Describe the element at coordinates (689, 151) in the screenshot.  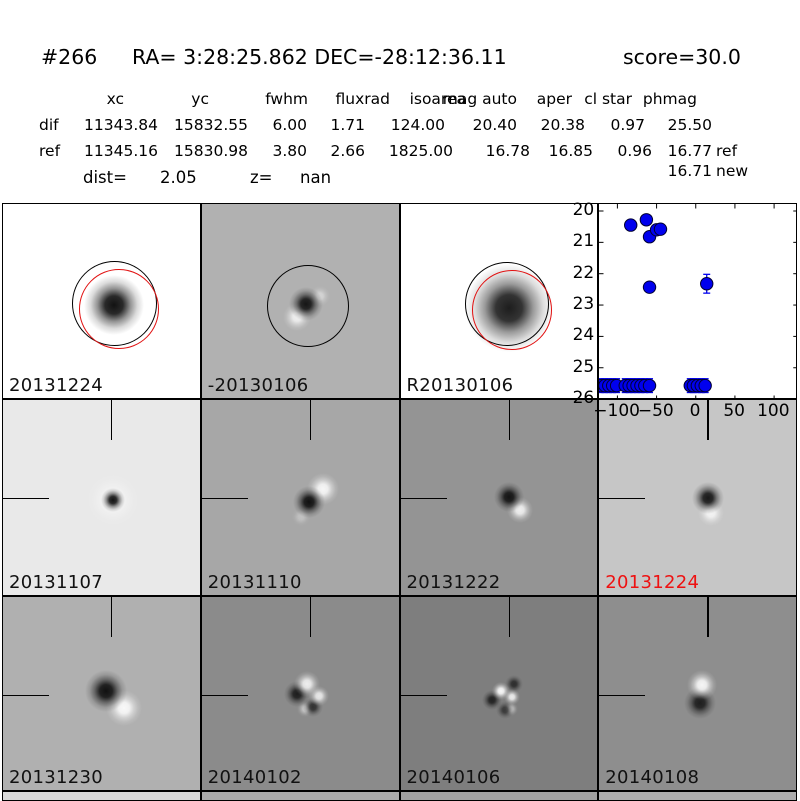
I see `value-ref-phmag: 16.77` at that location.